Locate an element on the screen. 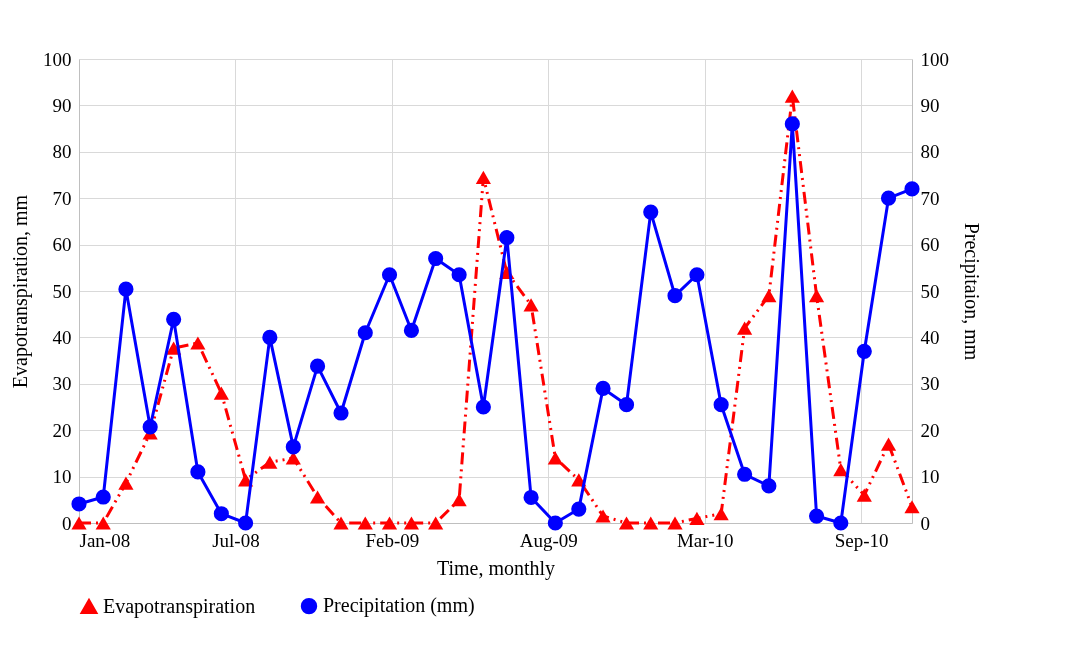 This screenshot has height=667, width=1074. y-tick-label: 100 is located at coordinates (57, 59).